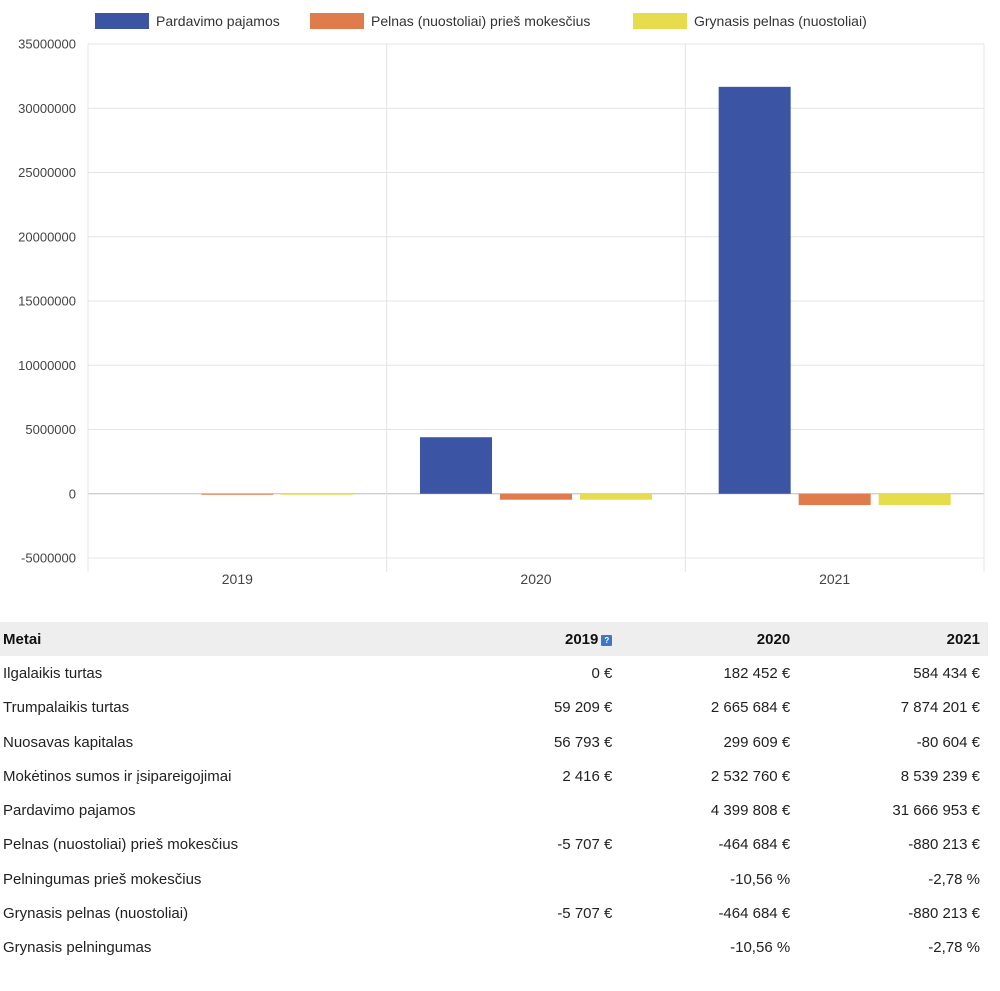 Image resolution: width=1000 pixels, height=991 pixels. I want to click on row-label: Mokėtinos sumos ir įsipareigojimai, so click(117, 776).